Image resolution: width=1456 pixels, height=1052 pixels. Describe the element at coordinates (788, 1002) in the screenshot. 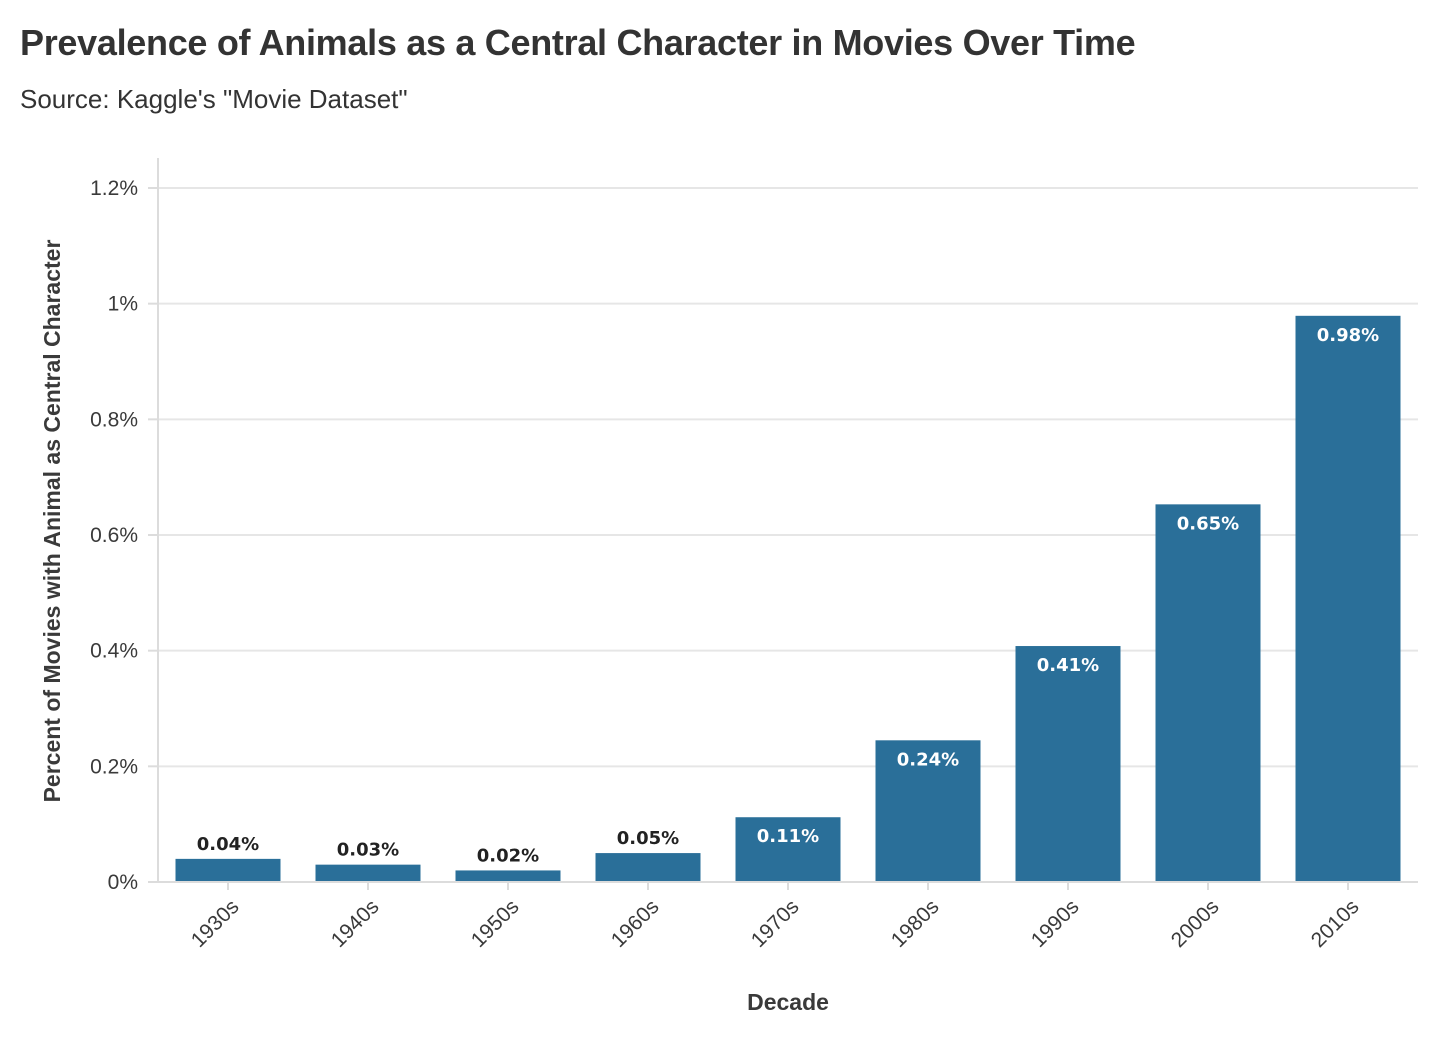

I see `x-axis-title: Decade` at that location.